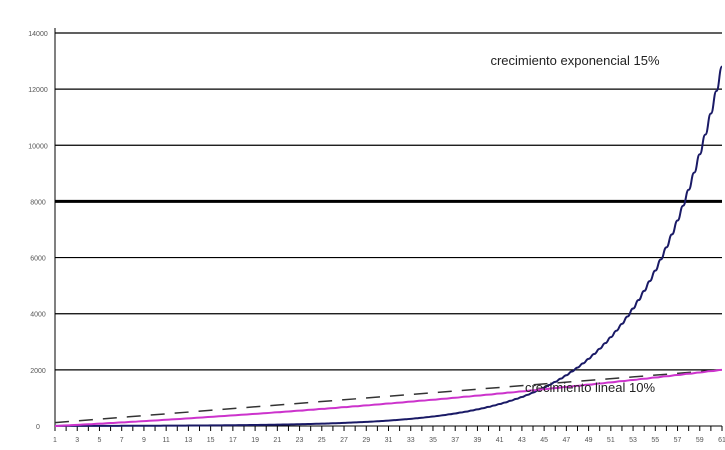 The width and height of the screenshot is (725, 450). I want to click on x-tick-label: 59, so click(700, 440).